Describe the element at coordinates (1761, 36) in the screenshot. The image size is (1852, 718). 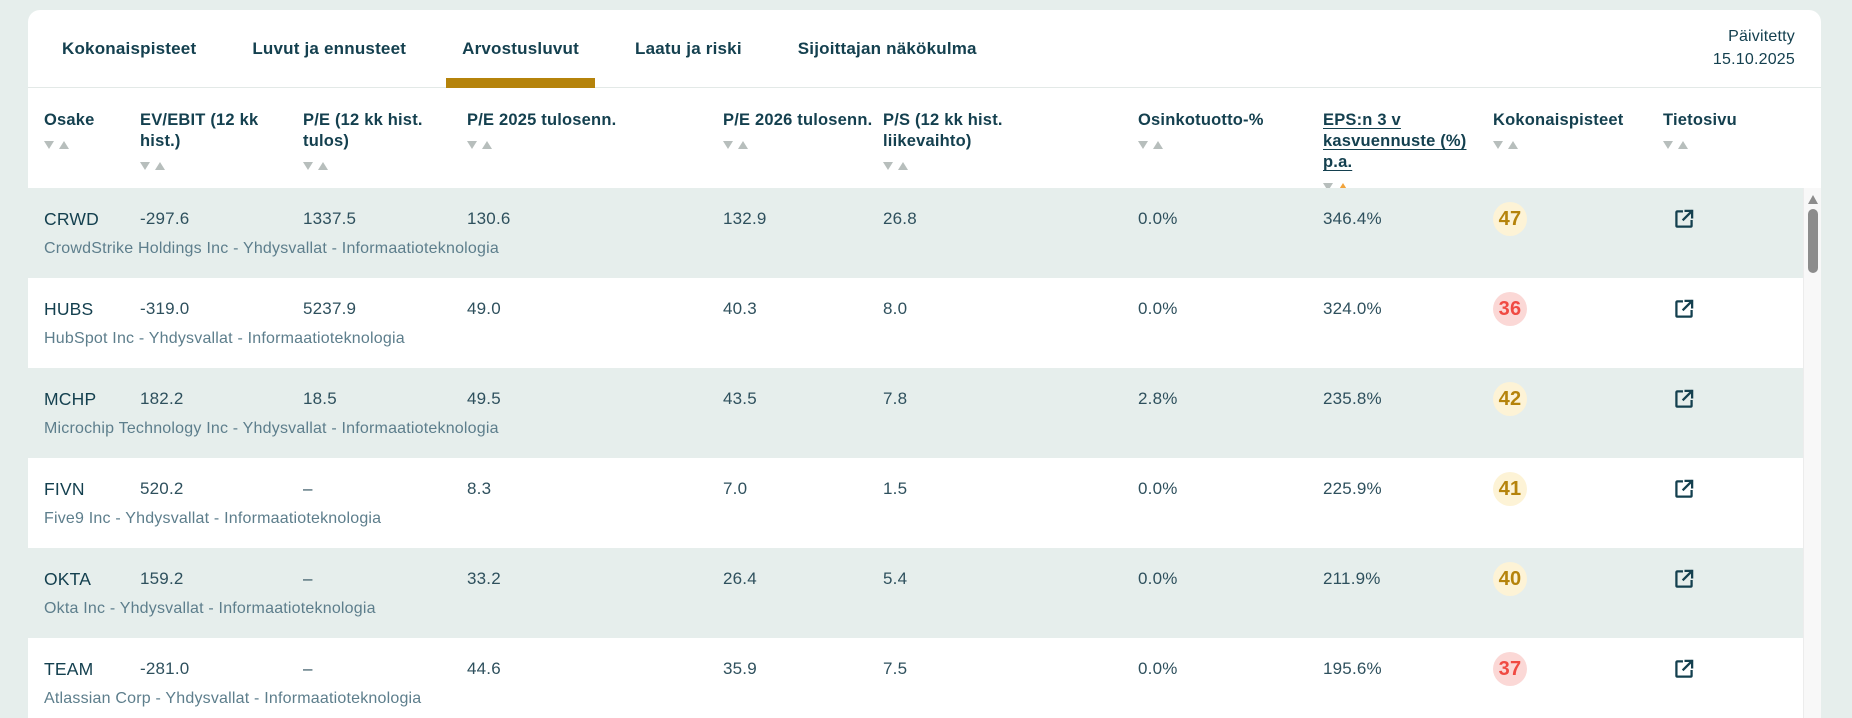
I see `last-updated-label: Päivitetty` at that location.